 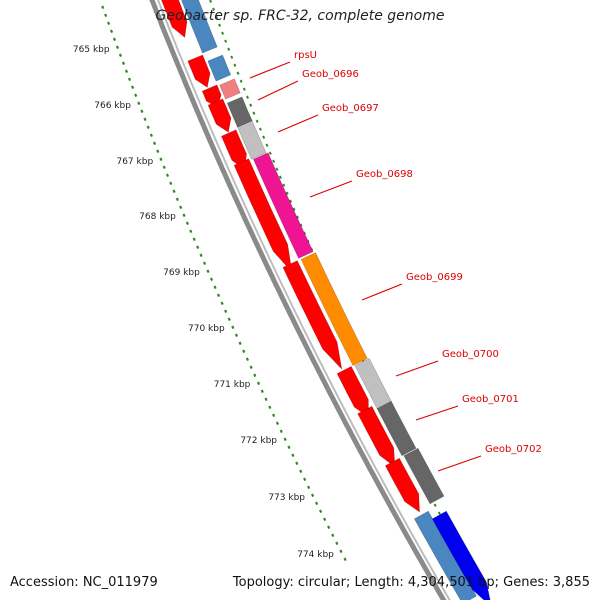 What do you see at coordinates (300, 16) in the screenshot?
I see `map-title: Geobacter sp. FRC-32, complete genome` at bounding box center [300, 16].